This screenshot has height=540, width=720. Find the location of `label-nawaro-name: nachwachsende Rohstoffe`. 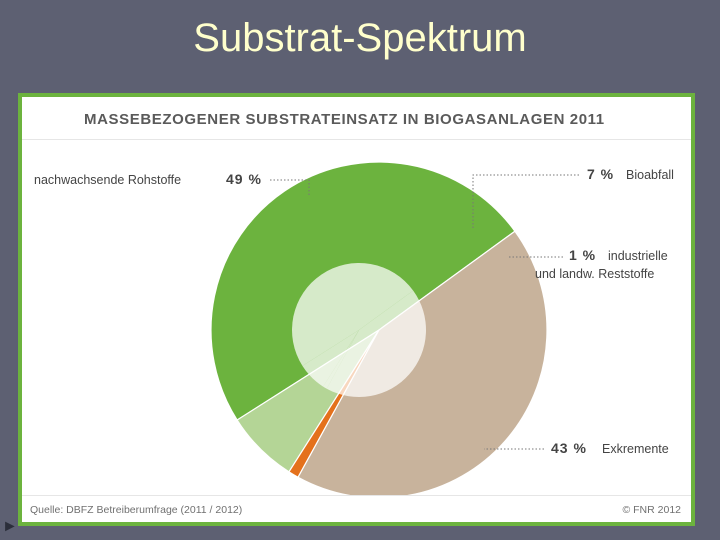

label-nawaro-name: nachwachsende Rohstoffe is located at coordinates (107, 180).